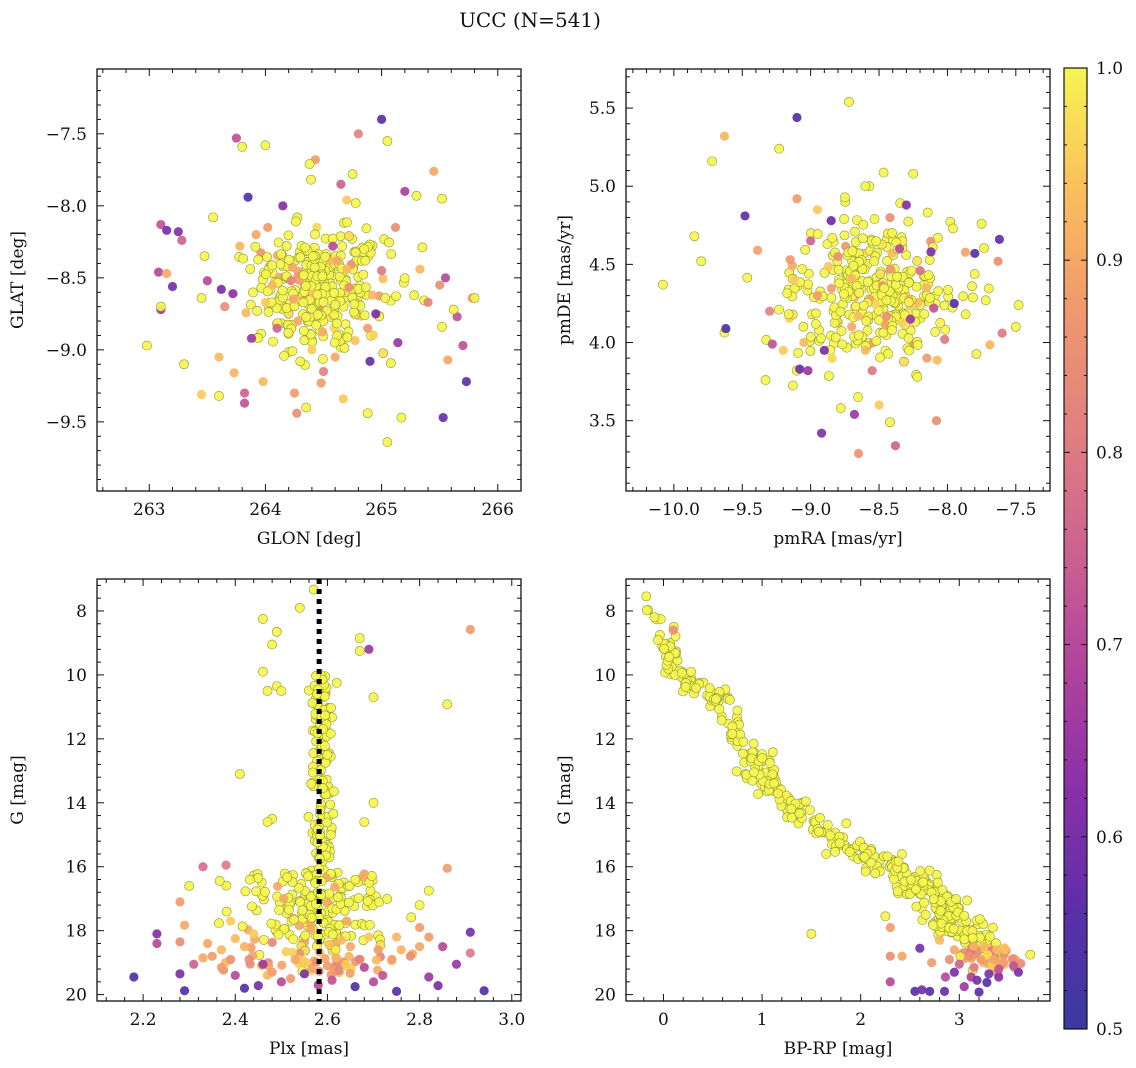 Image resolution: width=1136 pixels, height=1068 pixels. I want to click on y-axis-label: pmDE [mas/yr], so click(565, 280).